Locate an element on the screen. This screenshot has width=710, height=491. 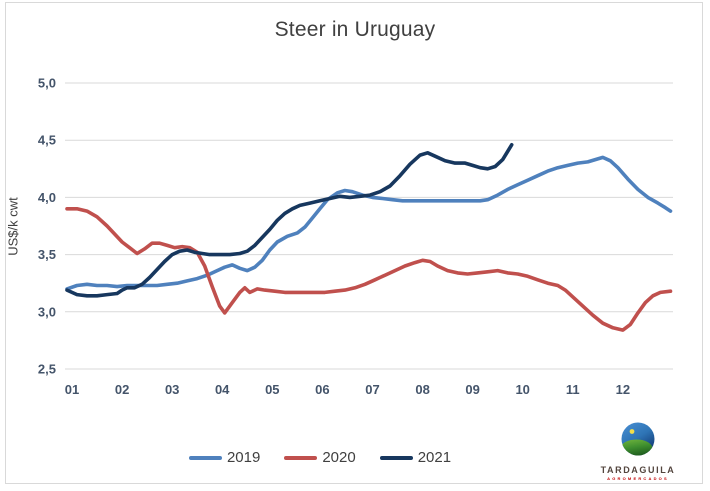
legend-line-2019-icon is located at coordinates (205, 457).